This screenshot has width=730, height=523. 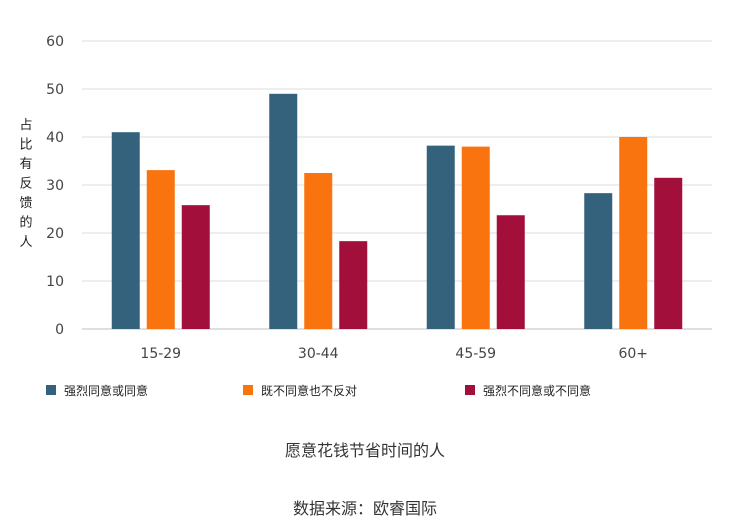 What do you see at coordinates (55, 90) in the screenshot?
I see `y-tick-label: 50` at bounding box center [55, 90].